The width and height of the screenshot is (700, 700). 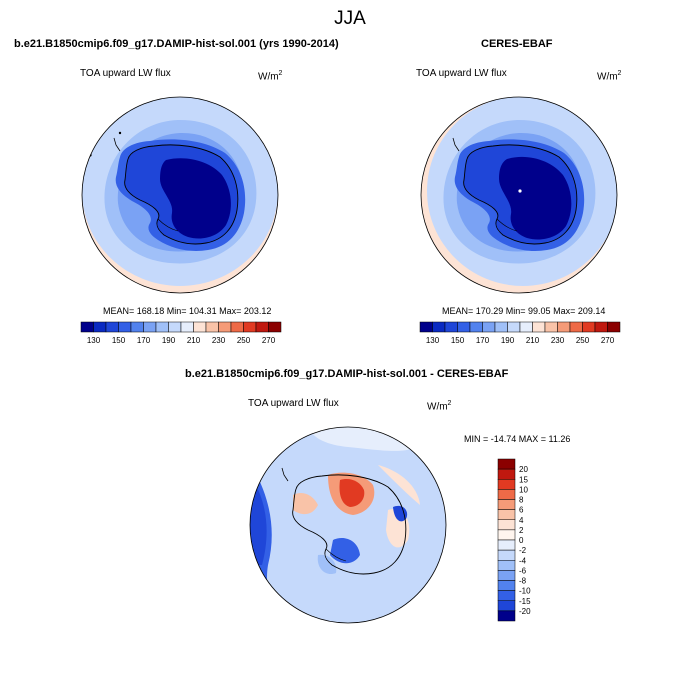 I want to click on map1-coastline, so click(x=181, y=194).